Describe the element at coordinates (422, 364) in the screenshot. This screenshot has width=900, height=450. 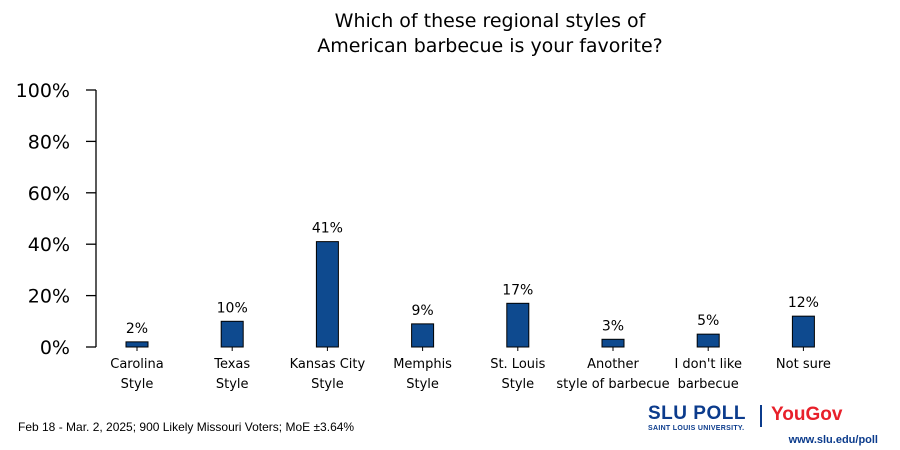
I see `category-label-4-line-1: Memphis` at that location.